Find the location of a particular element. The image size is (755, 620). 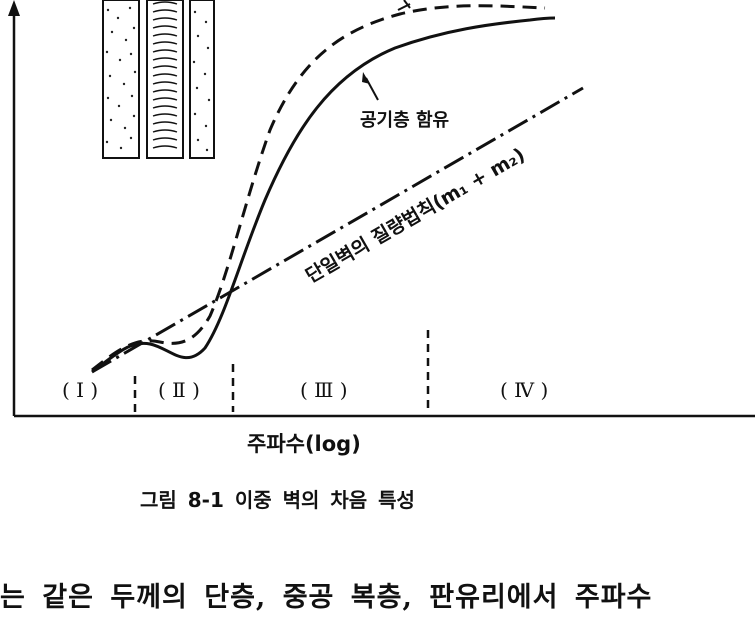

body-text-line: 는 같은 두께의 단층, 중공 복층, 판유리에서 주파수 is located at coordinates (326, 597).